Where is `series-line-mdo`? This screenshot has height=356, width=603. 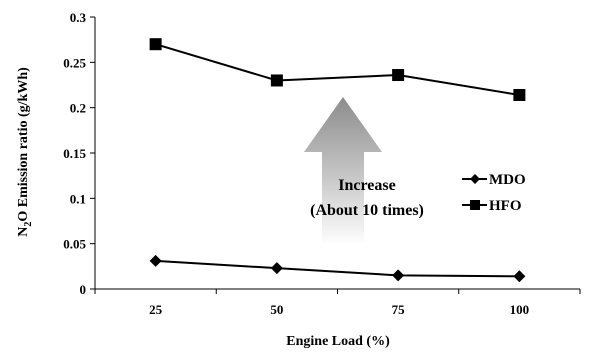 series-line-mdo is located at coordinates (337, 268).